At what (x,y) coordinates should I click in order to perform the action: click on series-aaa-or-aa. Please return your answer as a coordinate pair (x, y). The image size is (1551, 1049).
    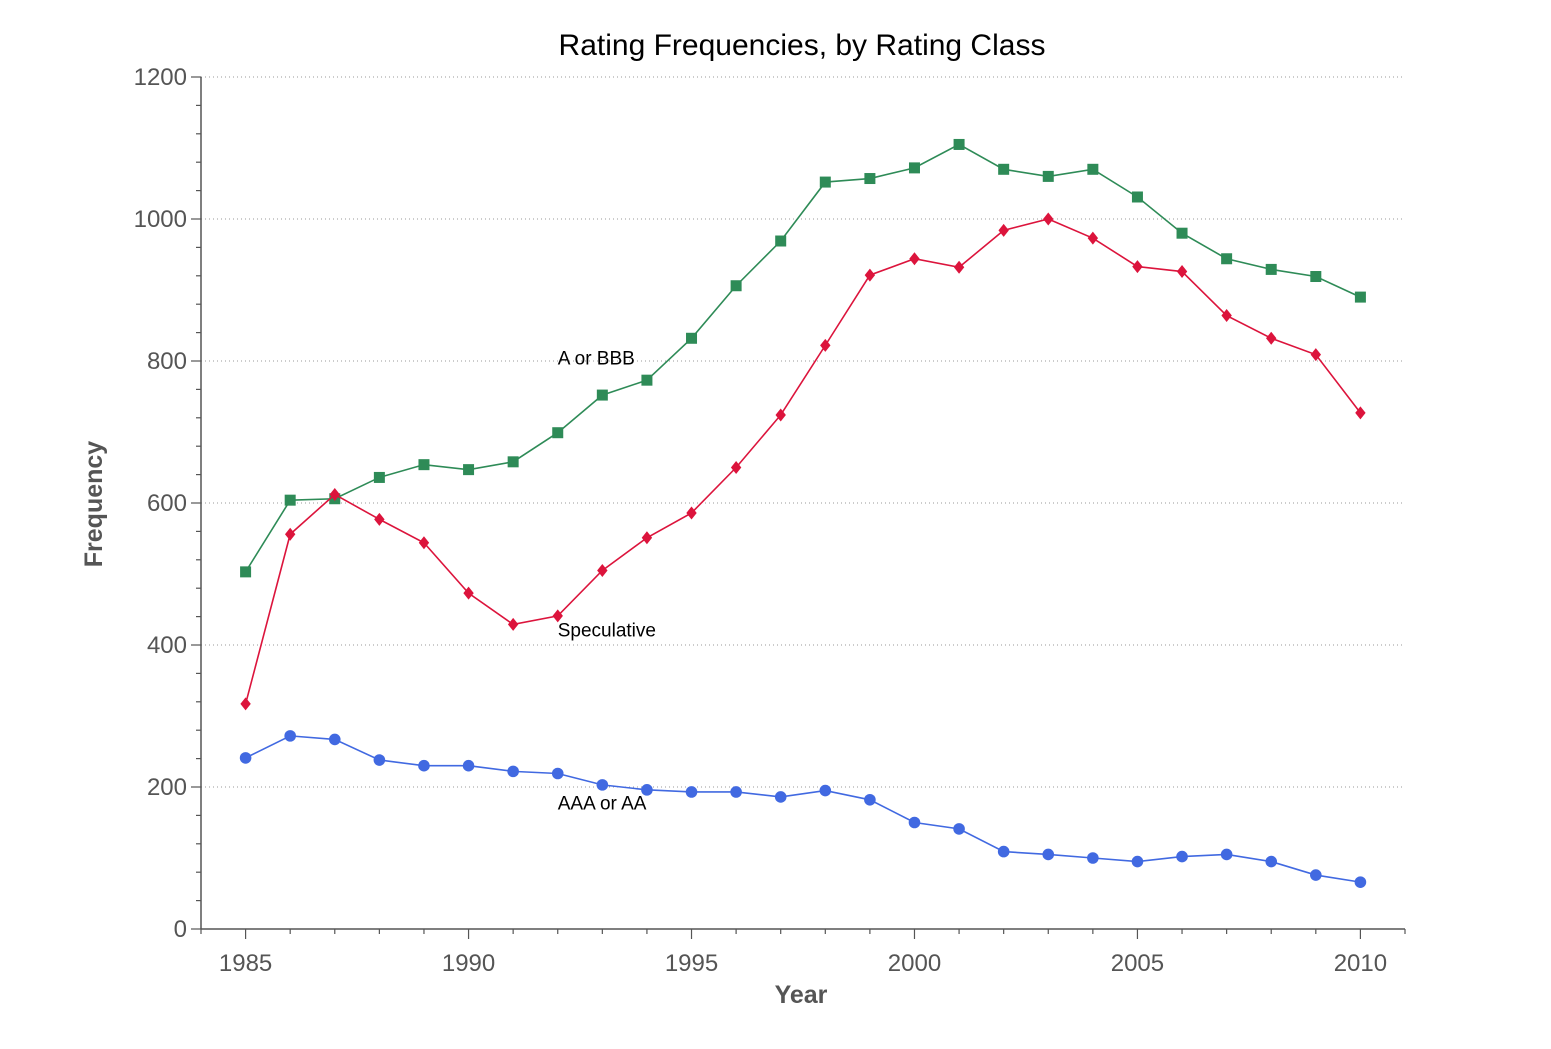
    Looking at the image, I should click on (803, 809).